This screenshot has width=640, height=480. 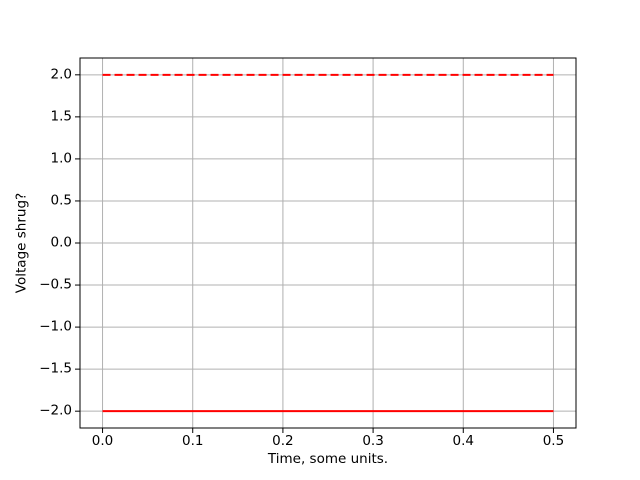 I want to click on y-tick-label: 0.0, so click(x=61, y=242).